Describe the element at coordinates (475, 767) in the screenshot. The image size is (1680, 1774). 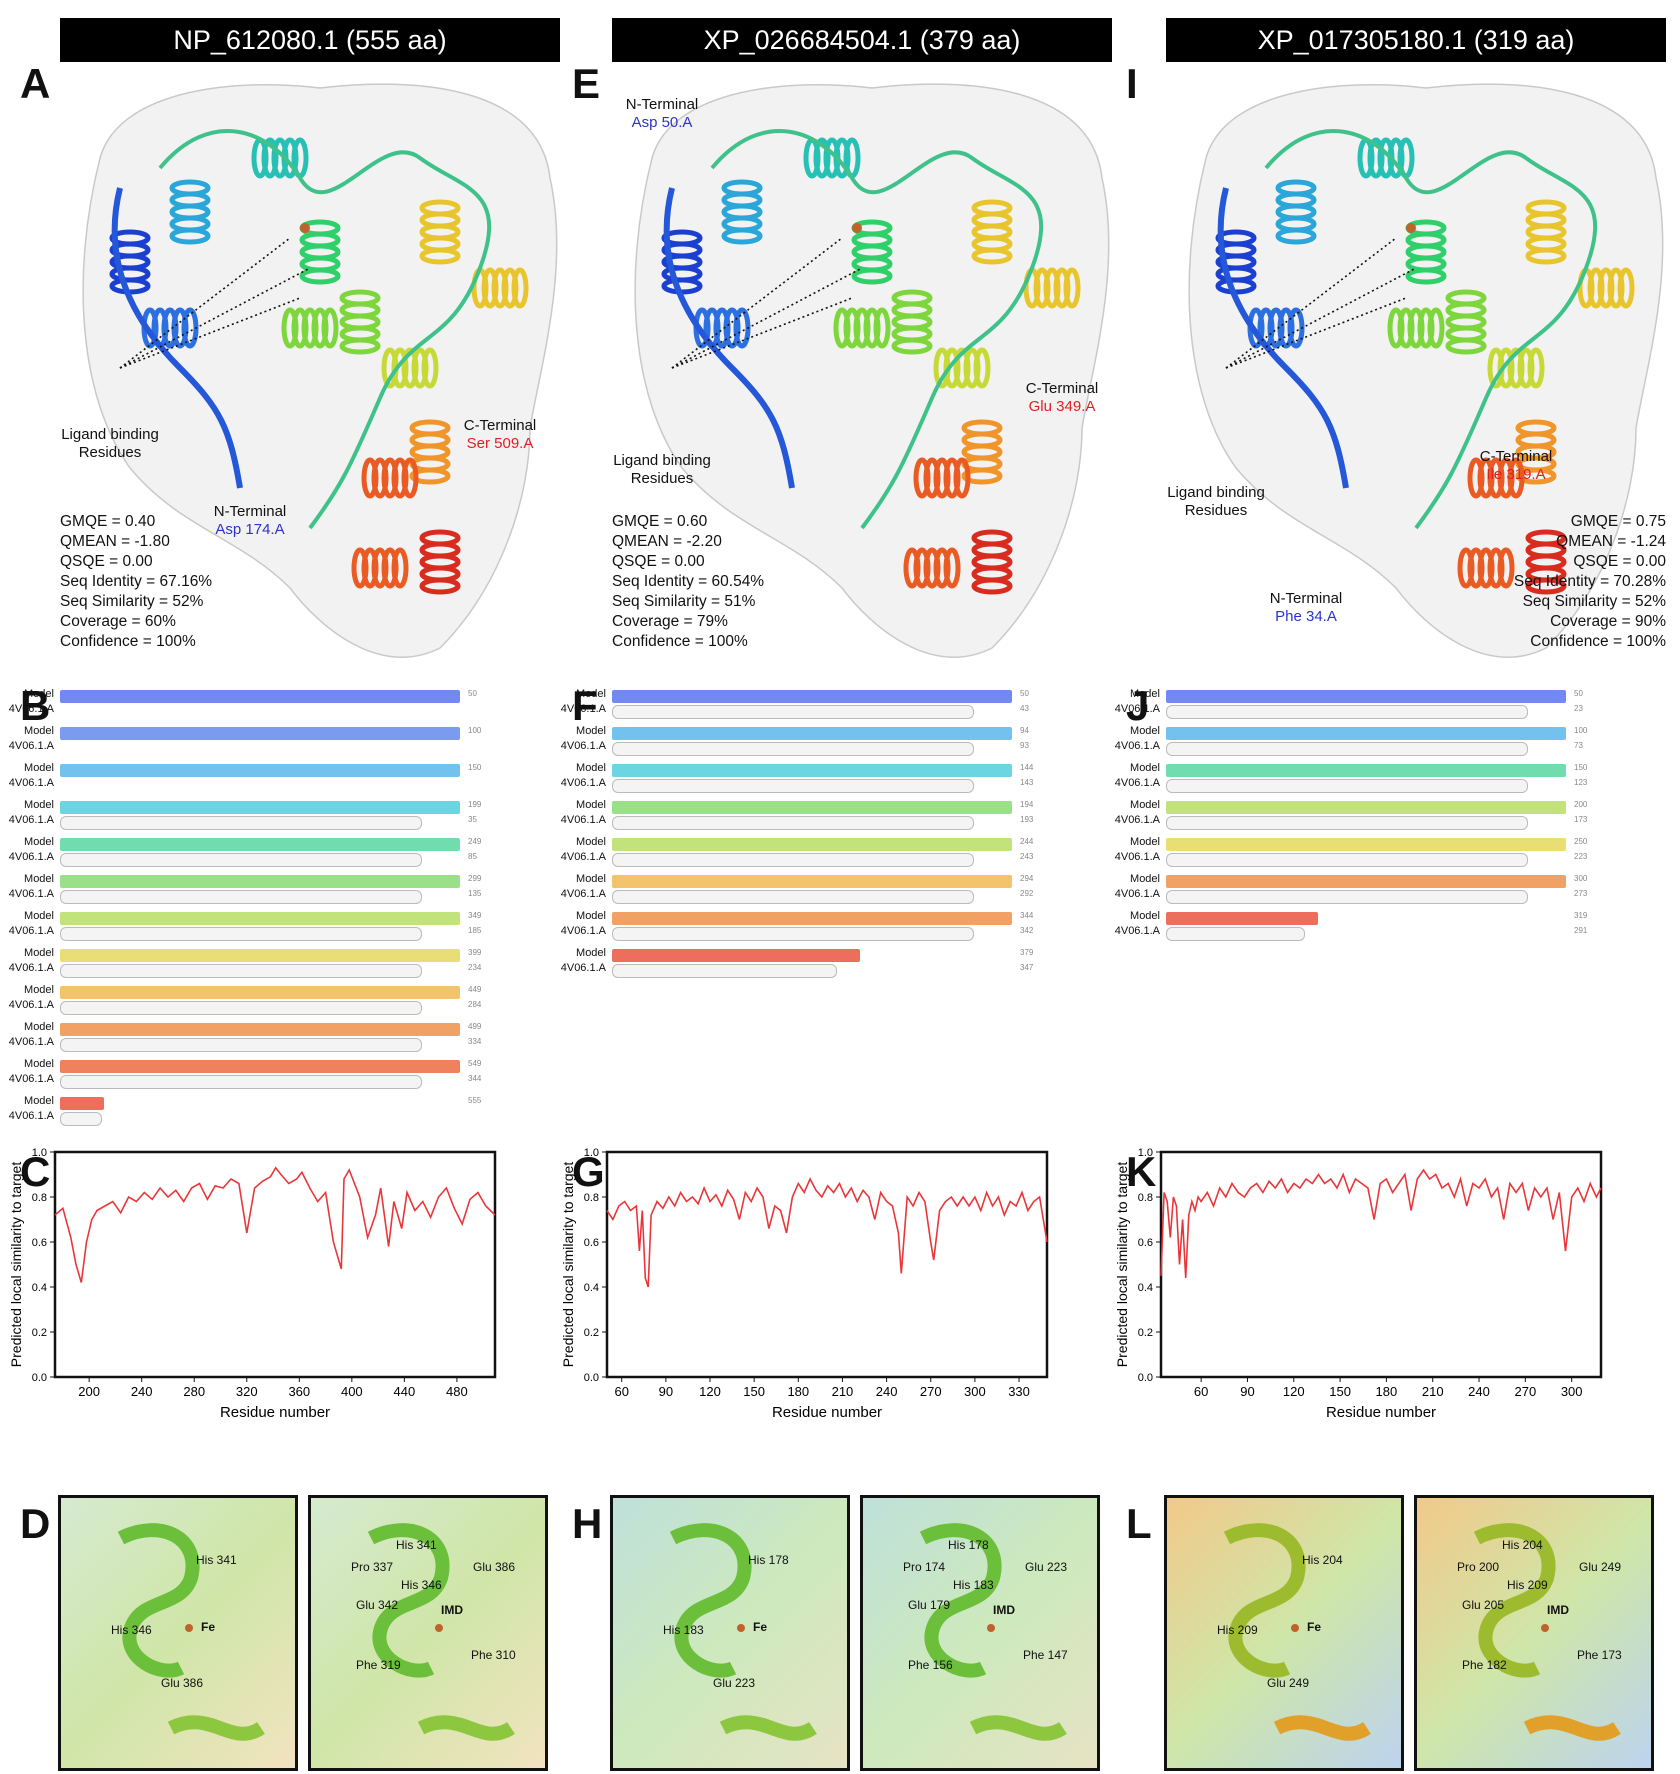
I see `model-end-number: 150` at that location.